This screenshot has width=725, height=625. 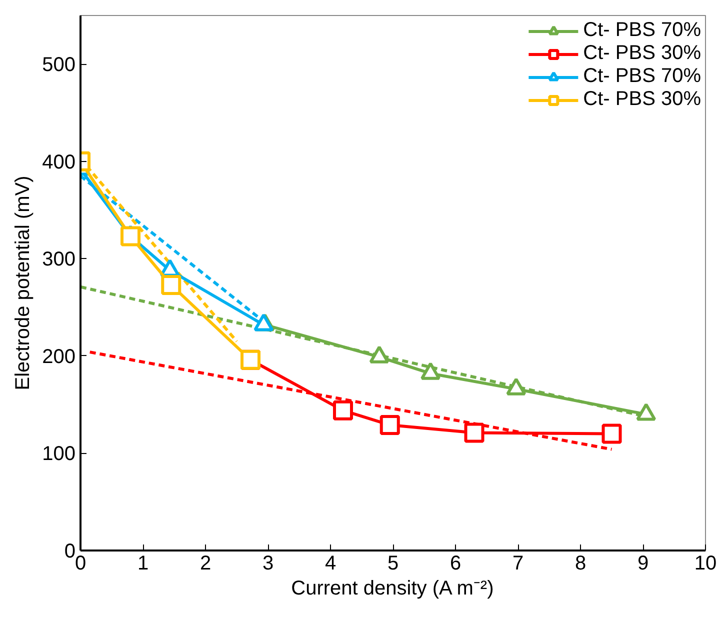 I want to click on y-axis-title: Electrode potential (mV), so click(x=23, y=283).